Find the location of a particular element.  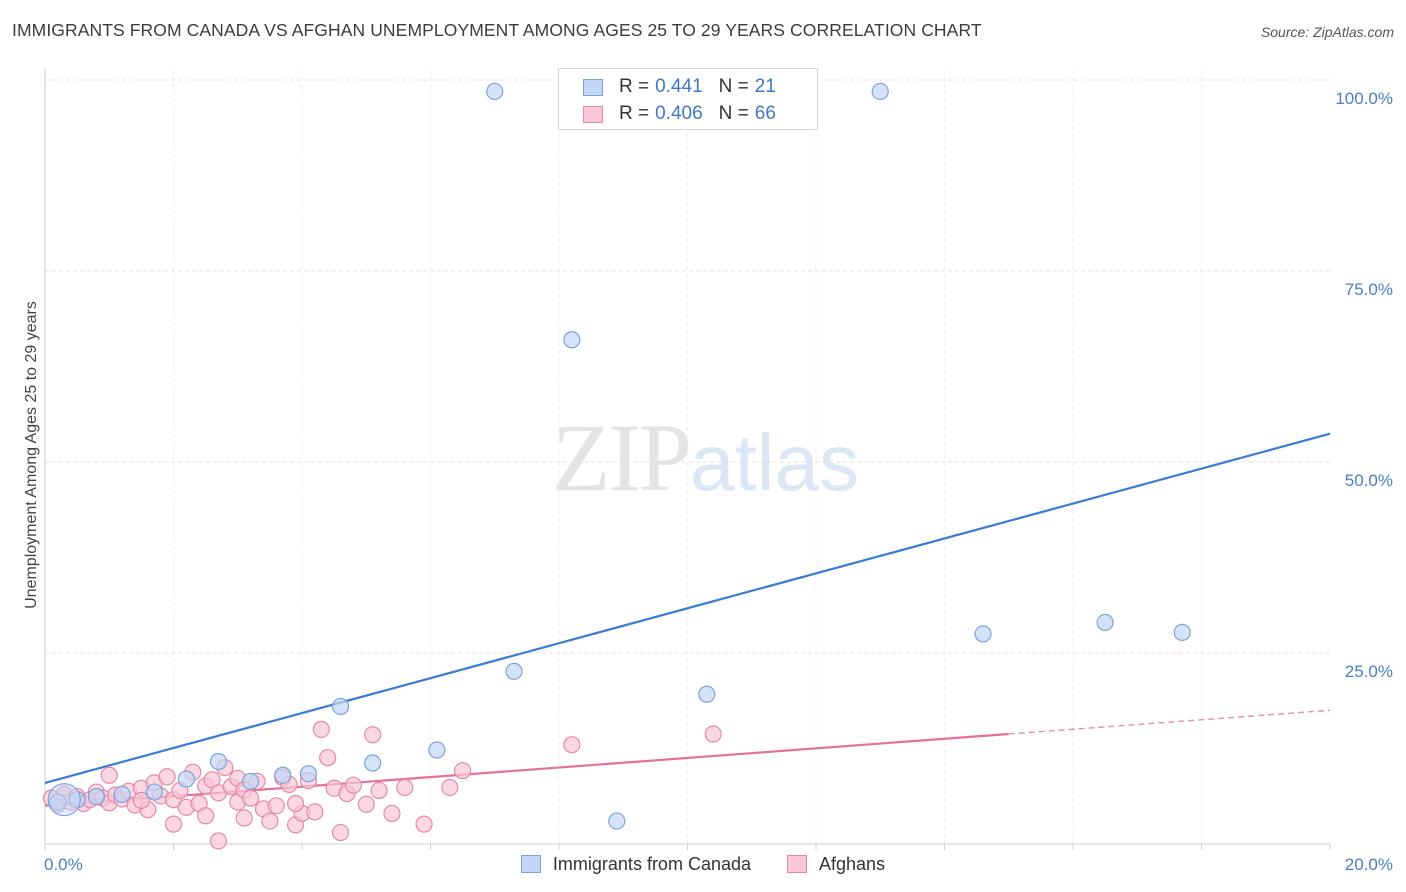

correlation-legend: R = 0.441 N = 21 R = 0.406 N = 66 is located at coordinates (688, 99).